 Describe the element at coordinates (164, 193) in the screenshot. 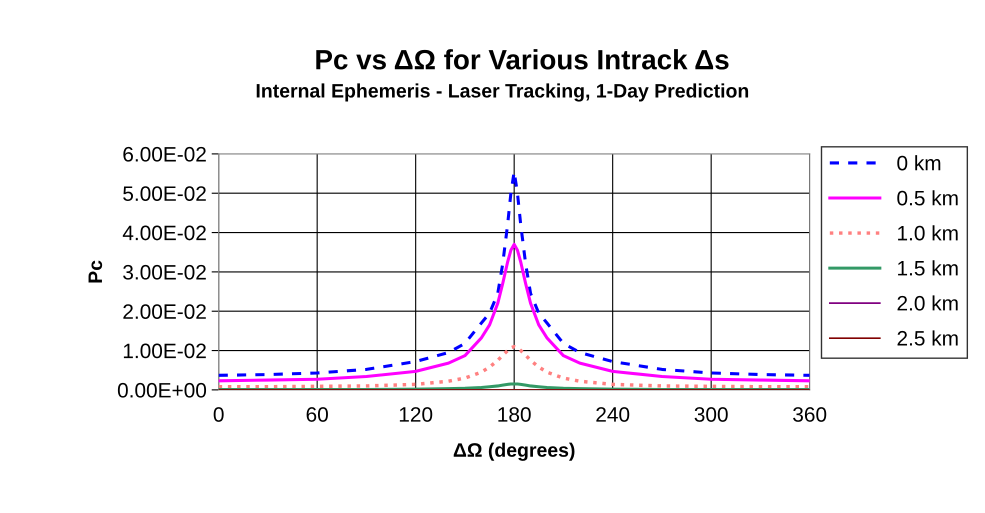

I see `y-tick-label: 5.00E-02` at that location.